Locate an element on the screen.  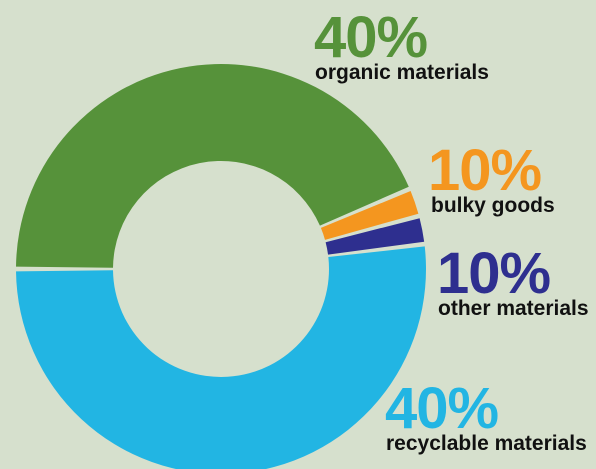
slice-2-label: other materials is located at coordinates (513, 308).